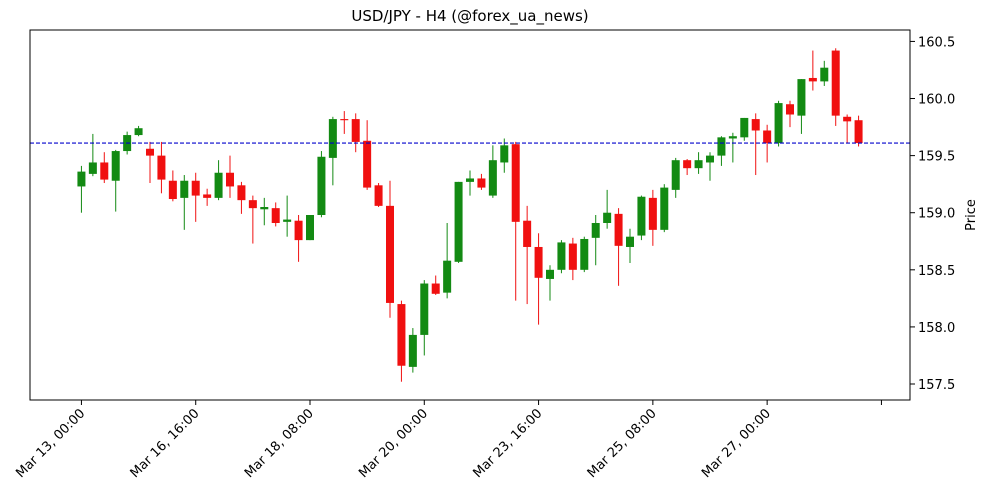 This screenshot has height=504, width=1000. Describe the element at coordinates (936, 100) in the screenshot. I see `y-tick-label: 160.0` at that location.